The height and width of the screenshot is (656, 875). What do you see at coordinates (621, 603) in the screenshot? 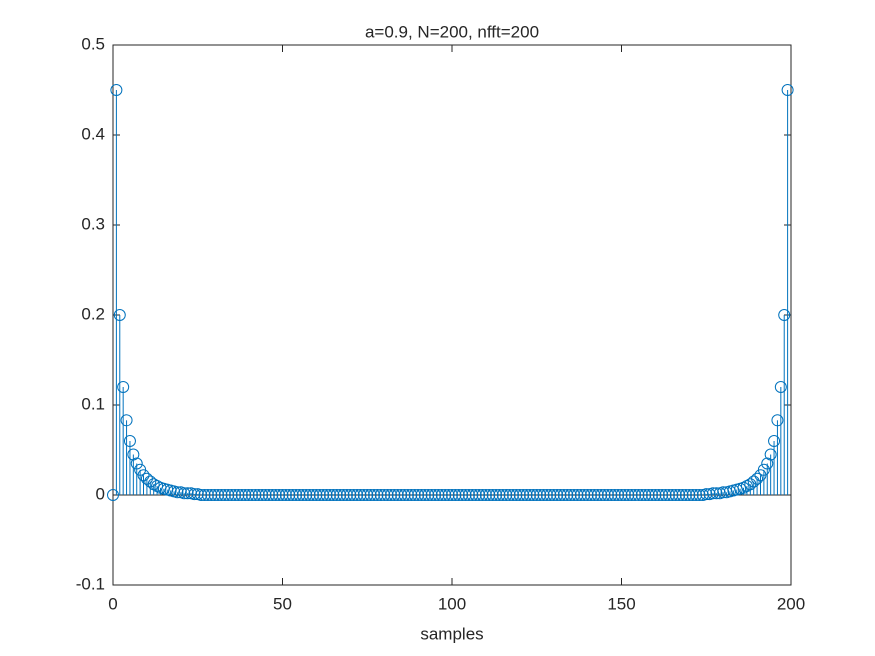
I see `x-tick-label: 150` at bounding box center [621, 603].